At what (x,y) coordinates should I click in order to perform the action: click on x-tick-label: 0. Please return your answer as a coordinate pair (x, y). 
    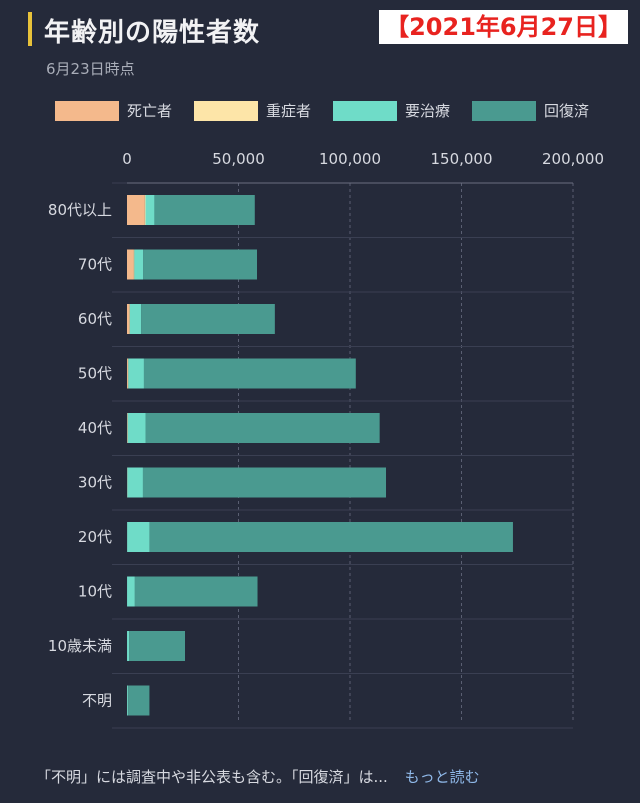
    Looking at the image, I should click on (127, 159).